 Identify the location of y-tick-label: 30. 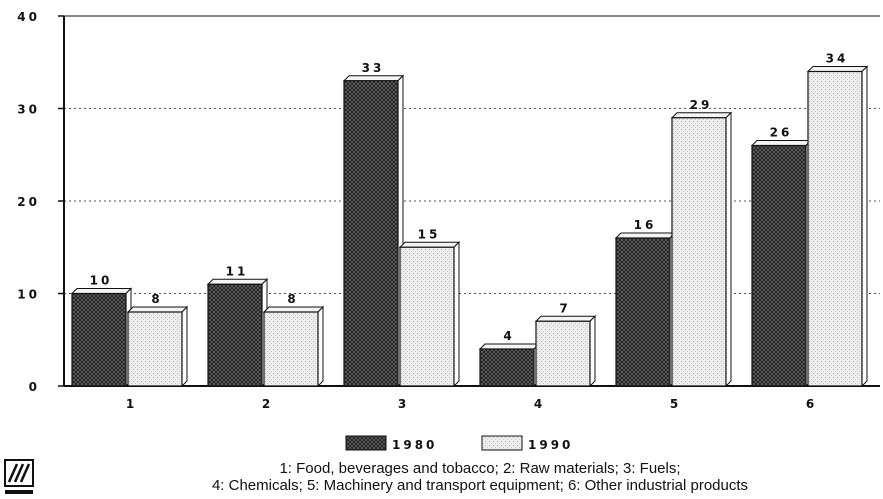
(28, 110).